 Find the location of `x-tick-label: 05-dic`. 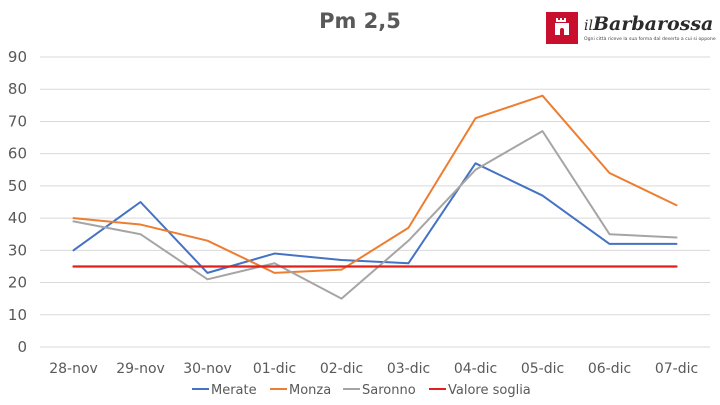

x-tick-label: 05-dic is located at coordinates (542, 369).